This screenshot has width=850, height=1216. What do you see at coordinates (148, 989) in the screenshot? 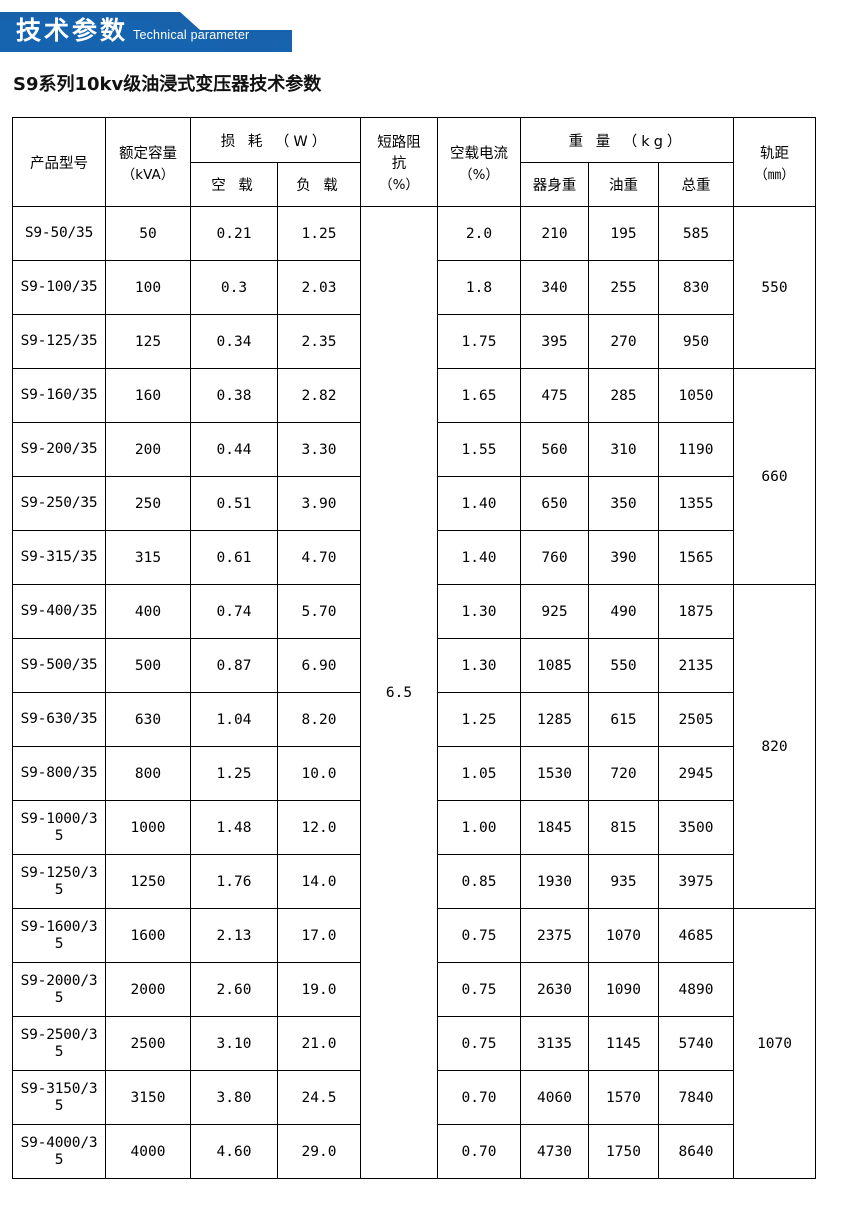
I see `cell-capacity: 2000` at bounding box center [148, 989].